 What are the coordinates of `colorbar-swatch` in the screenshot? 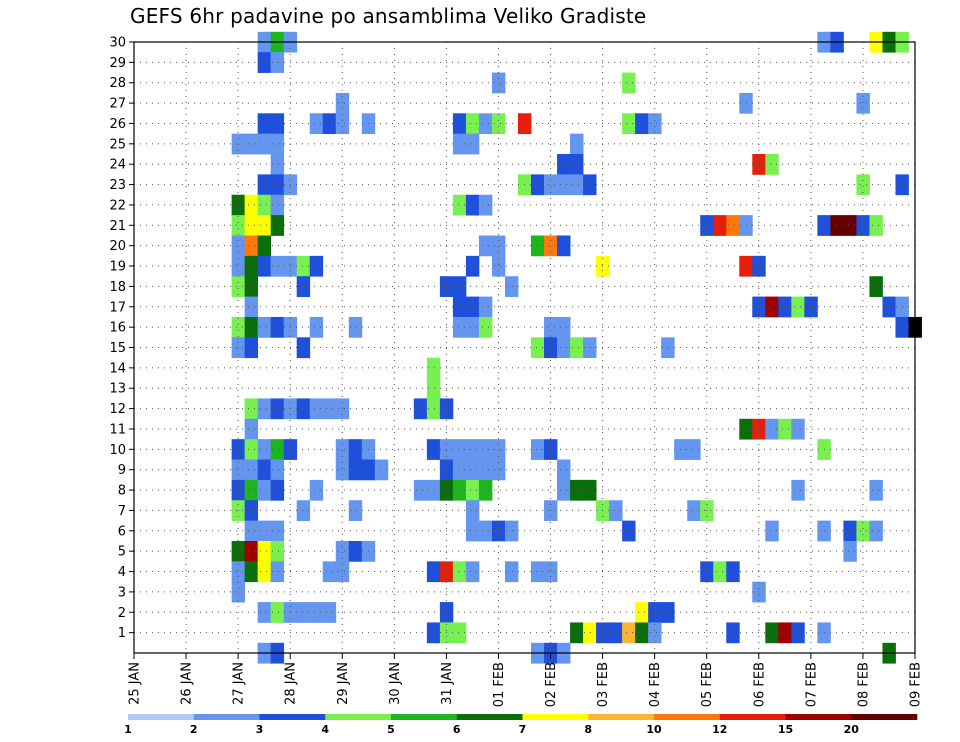 It's located at (555, 717).